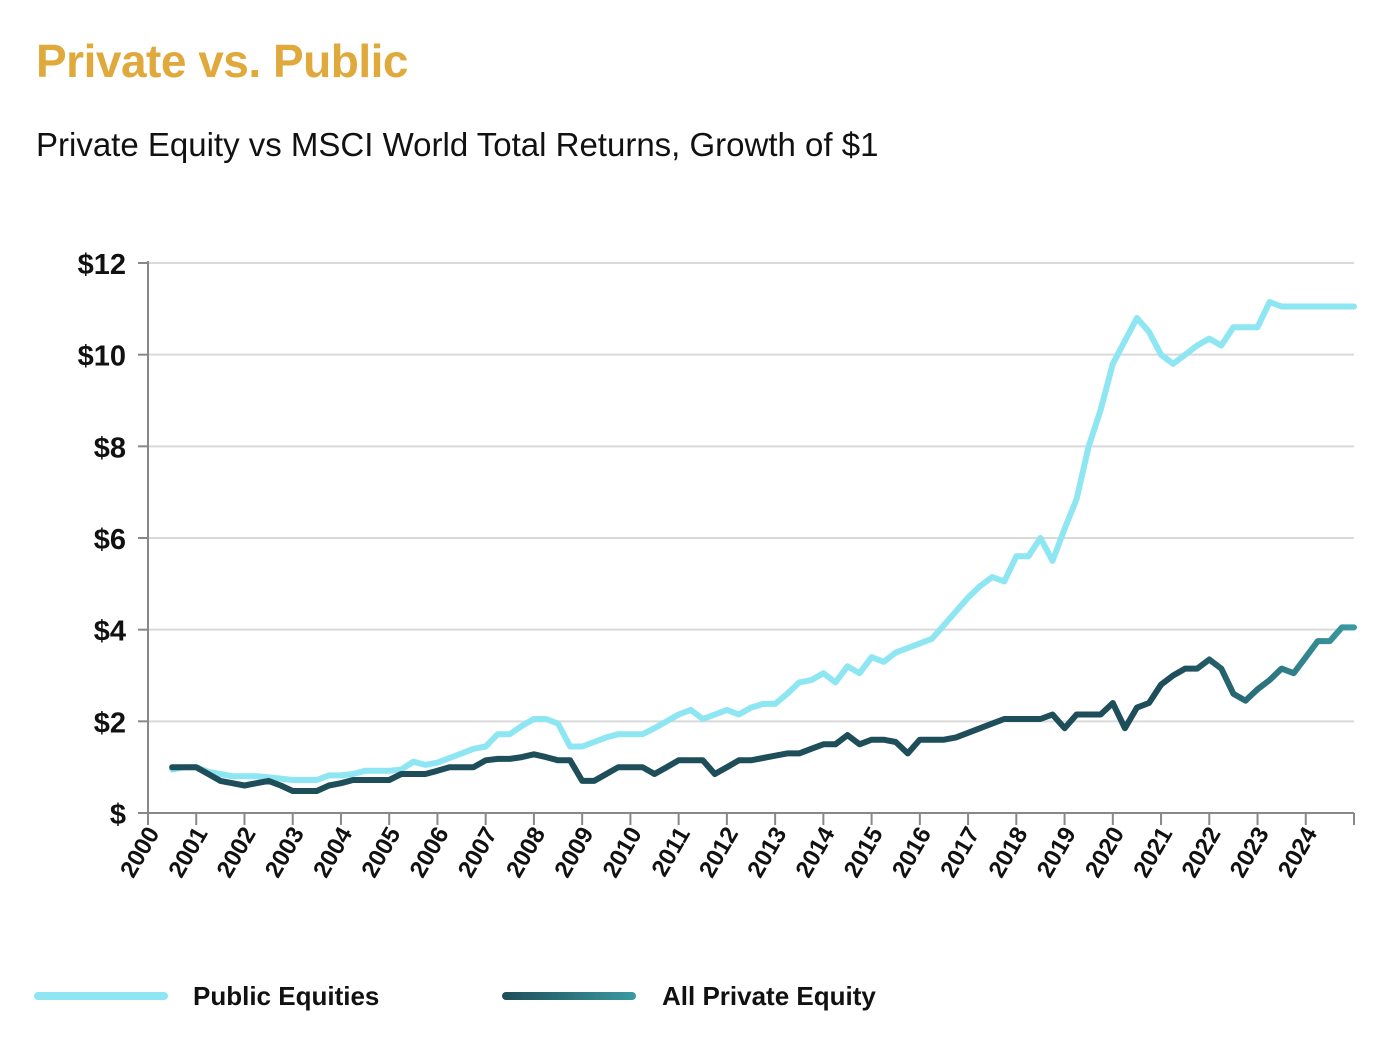 Image resolution: width=1392 pixels, height=1044 pixels. What do you see at coordinates (1008, 853) in the screenshot?
I see `x-tick-label: 2018` at bounding box center [1008, 853].